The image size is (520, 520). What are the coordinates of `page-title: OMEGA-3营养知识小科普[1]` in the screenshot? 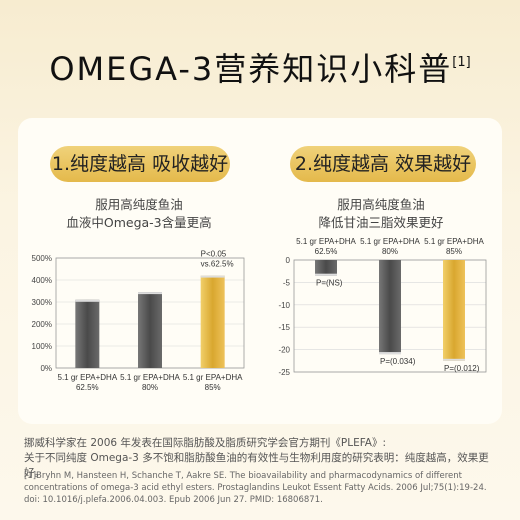 It's located at (260, 67).